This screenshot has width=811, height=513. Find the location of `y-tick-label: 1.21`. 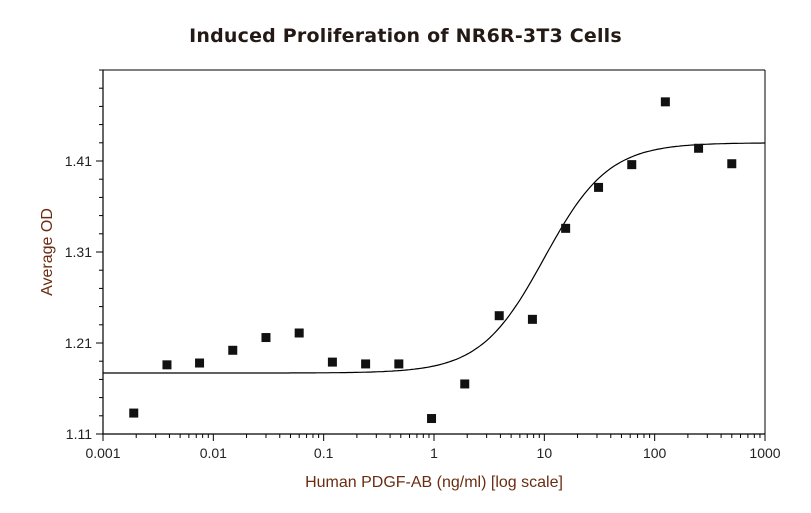

y-tick-label: 1.21 is located at coordinates (78, 343).